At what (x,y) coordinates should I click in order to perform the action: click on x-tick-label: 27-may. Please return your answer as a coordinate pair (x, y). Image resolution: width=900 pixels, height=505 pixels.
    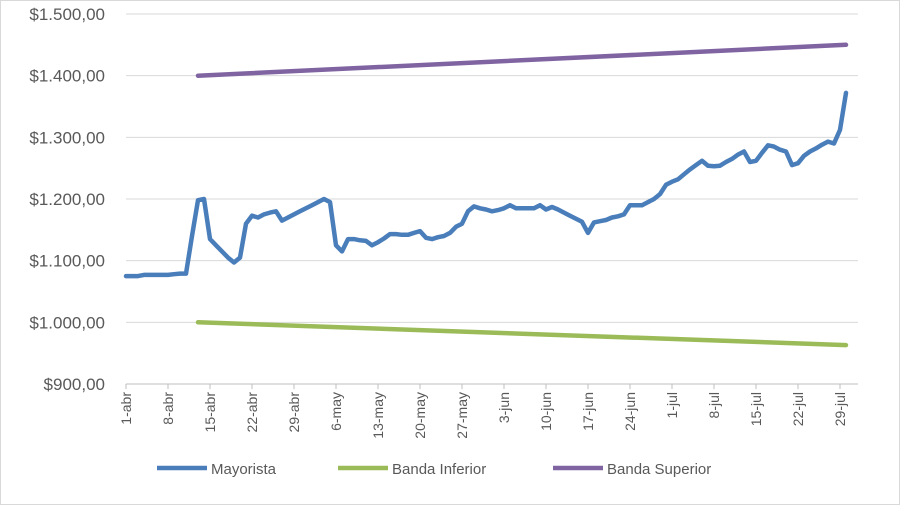
    Looking at the image, I should click on (462, 415).